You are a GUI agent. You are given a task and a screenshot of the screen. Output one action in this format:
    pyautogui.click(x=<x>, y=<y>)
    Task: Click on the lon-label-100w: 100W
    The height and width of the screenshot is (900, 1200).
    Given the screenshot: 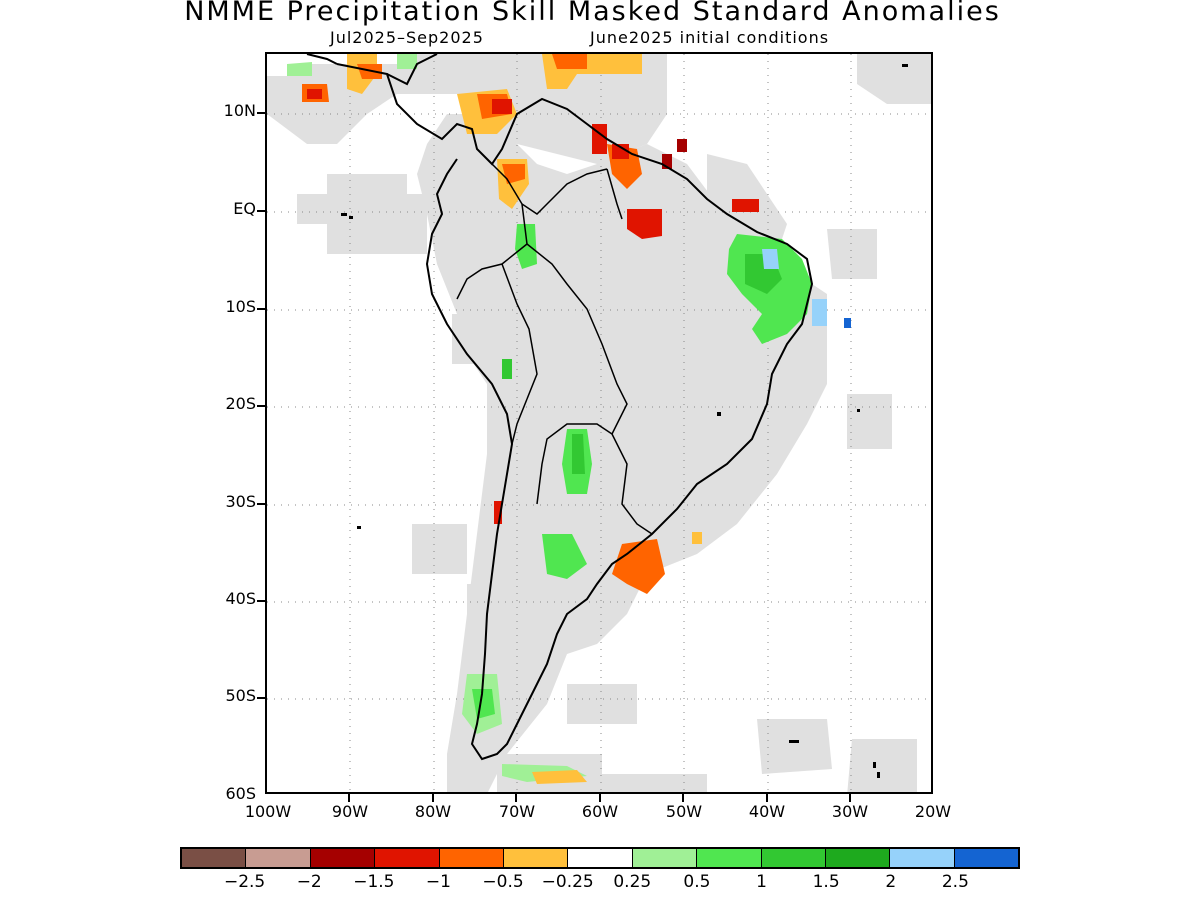 What is the action you would take?
    pyautogui.click(x=268, y=811)
    